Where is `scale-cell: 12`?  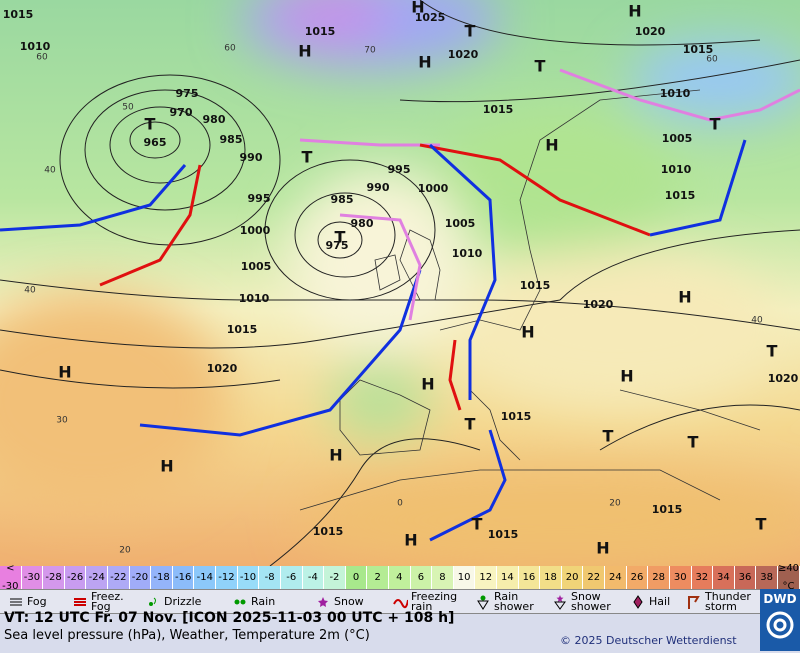 scale-cell: 12 is located at coordinates (486, 577).